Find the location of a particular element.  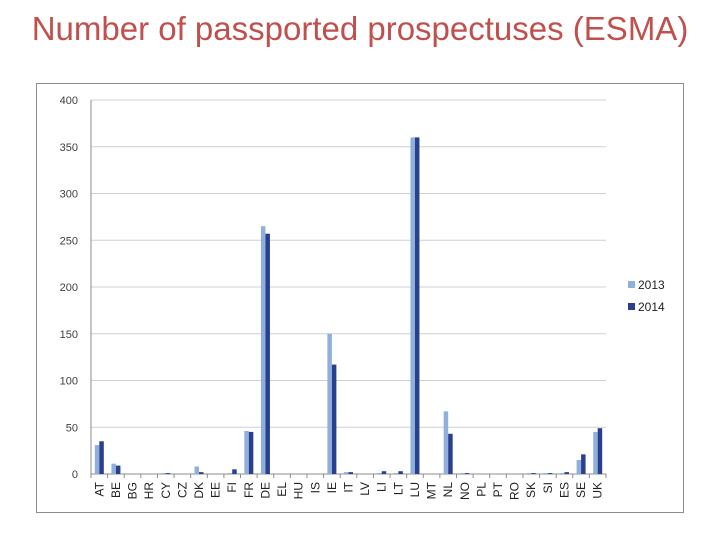

x-tick-label: DE is located at coordinates (265, 490).